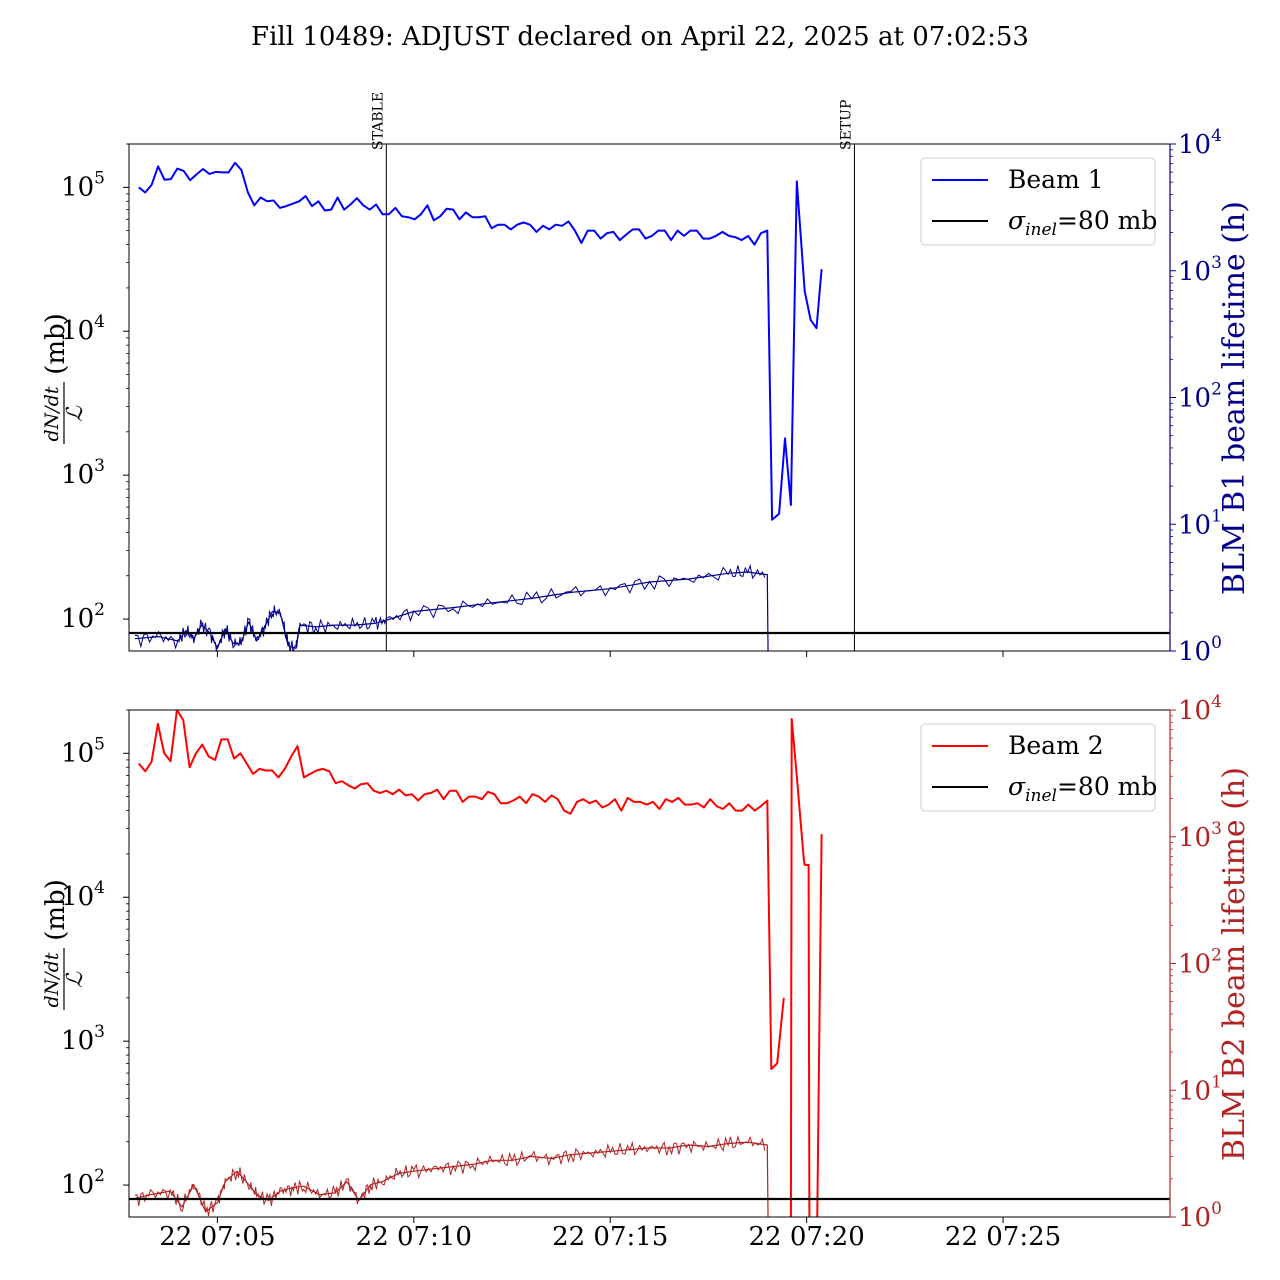  I want to click on beam1-right-axis-label: BLM B1 beam lifetime (h), so click(1234, 398).